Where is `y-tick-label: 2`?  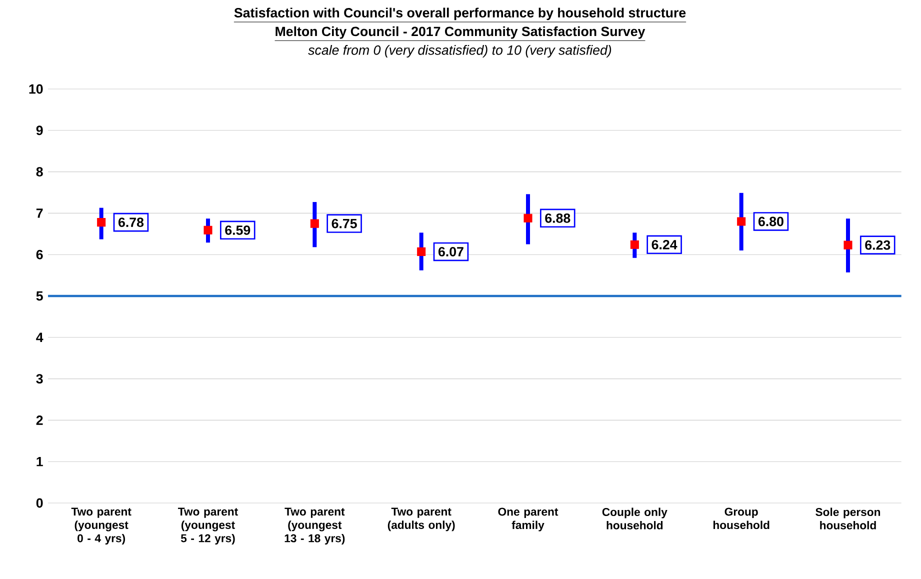 y-tick-label: 2 is located at coordinates (39, 420).